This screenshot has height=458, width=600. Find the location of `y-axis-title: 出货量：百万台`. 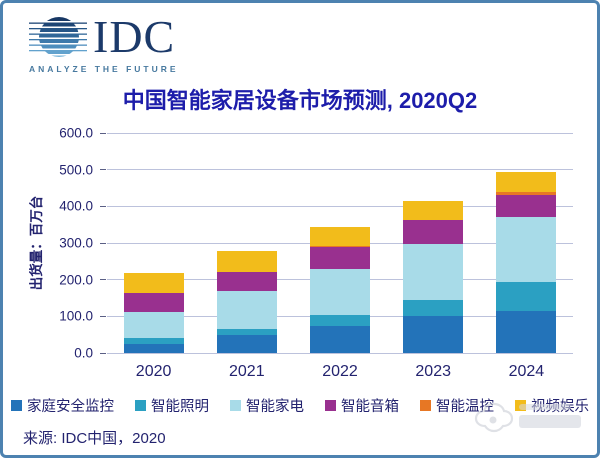

y-axis-title: 出货量：百万台 is located at coordinates (36, 243).